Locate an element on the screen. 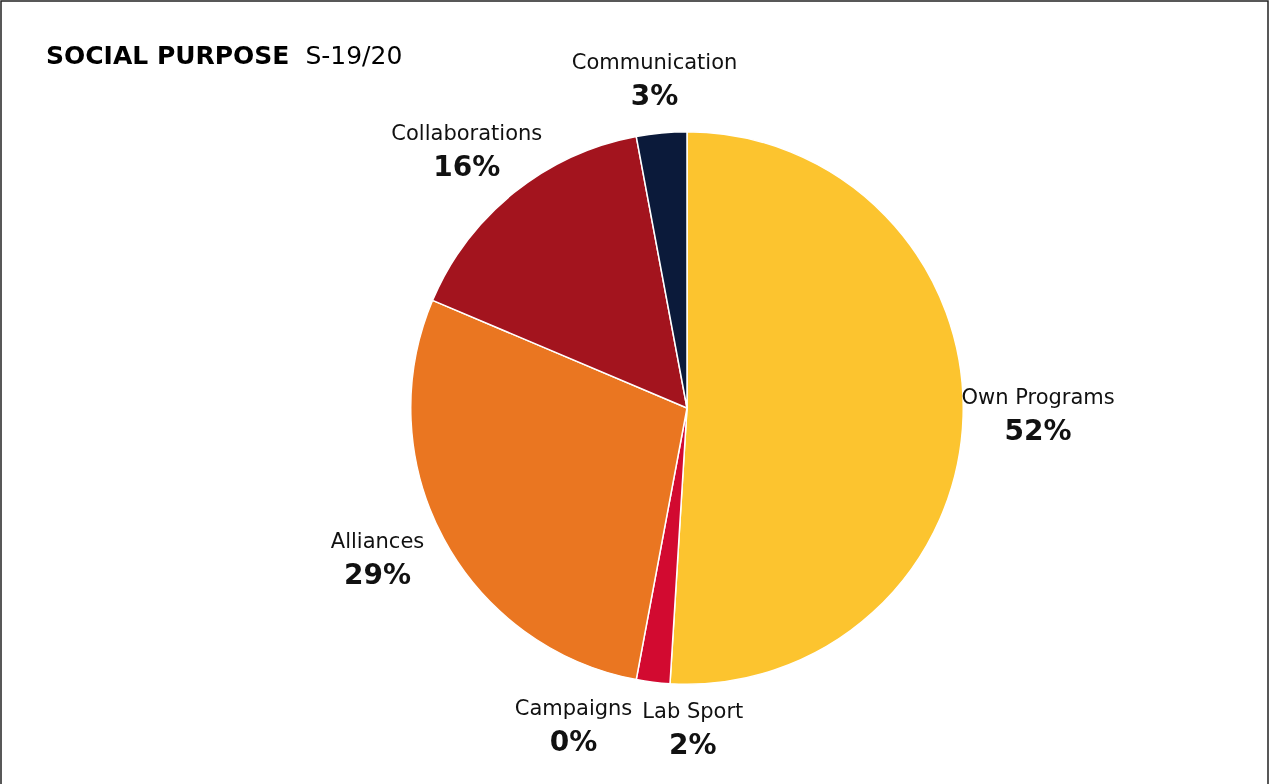 The width and height of the screenshot is (1269, 784). data-label: 3% is located at coordinates (654, 96).